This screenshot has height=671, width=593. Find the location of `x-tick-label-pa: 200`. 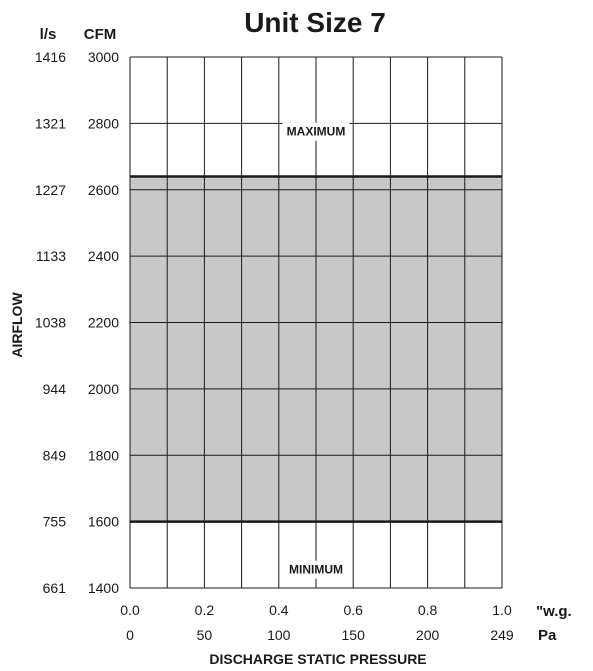

x-tick-label-pa: 200 is located at coordinates (428, 635).